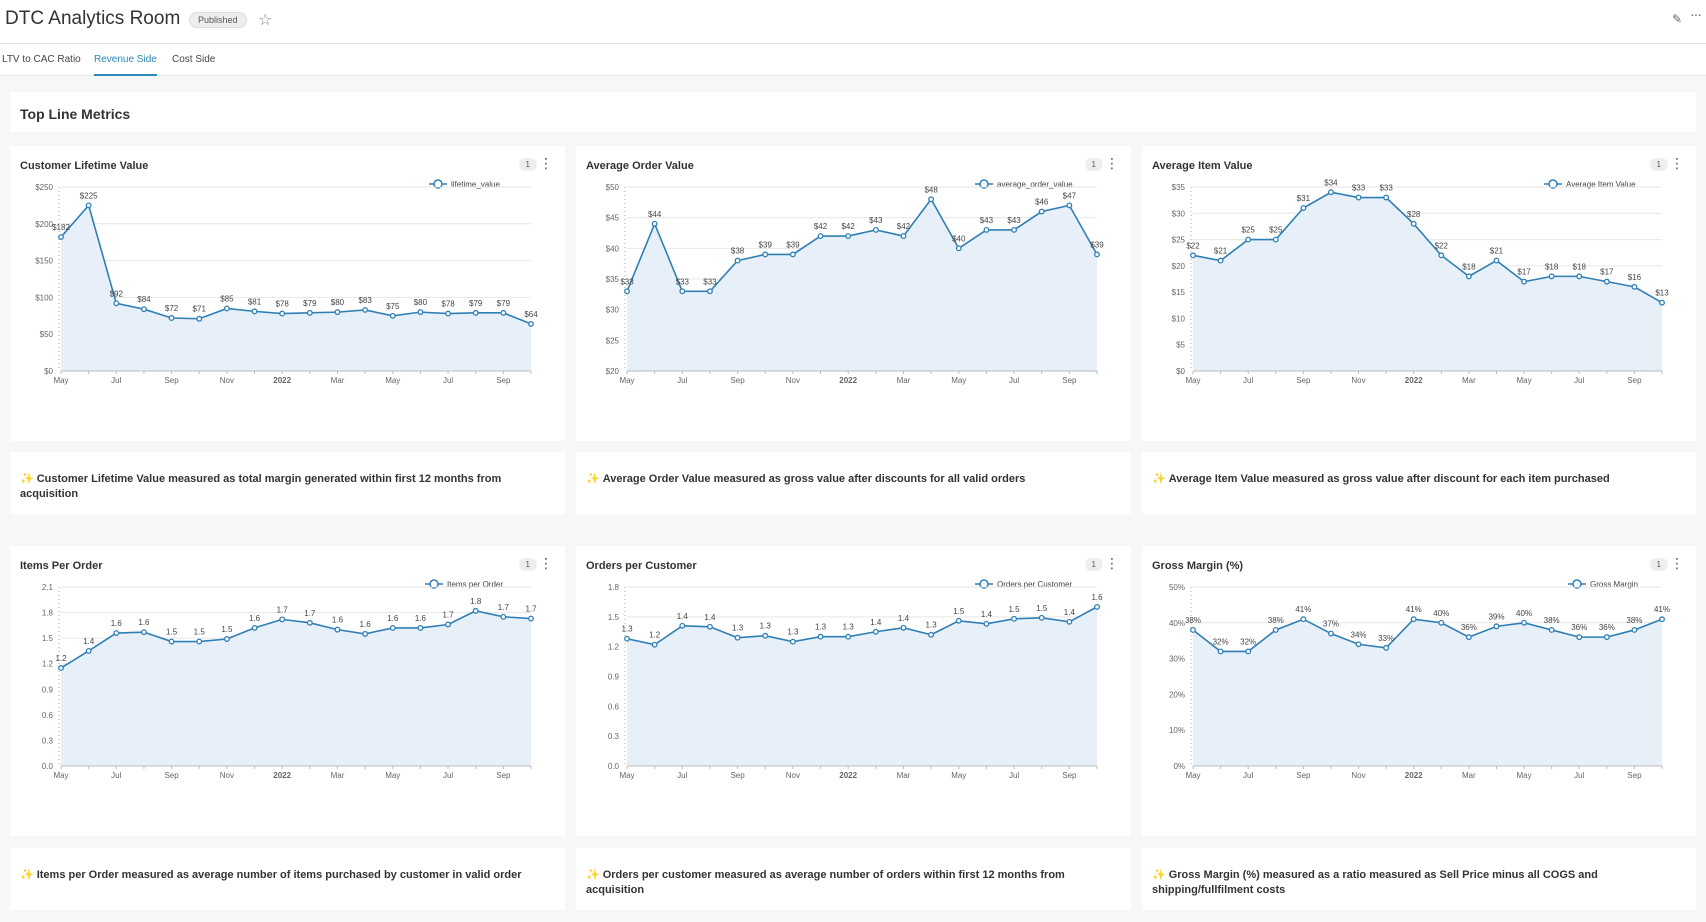  I want to click on chart-title: Customer Lifetime Value, so click(84, 166).